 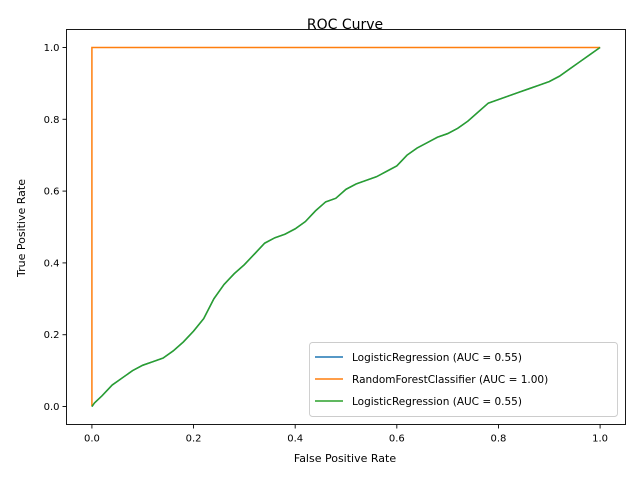 What do you see at coordinates (55, 228) in the screenshot?
I see `y-axis-ticks: 0.0 0.2 0.4 0.6 0.8 1.0` at bounding box center [55, 228].